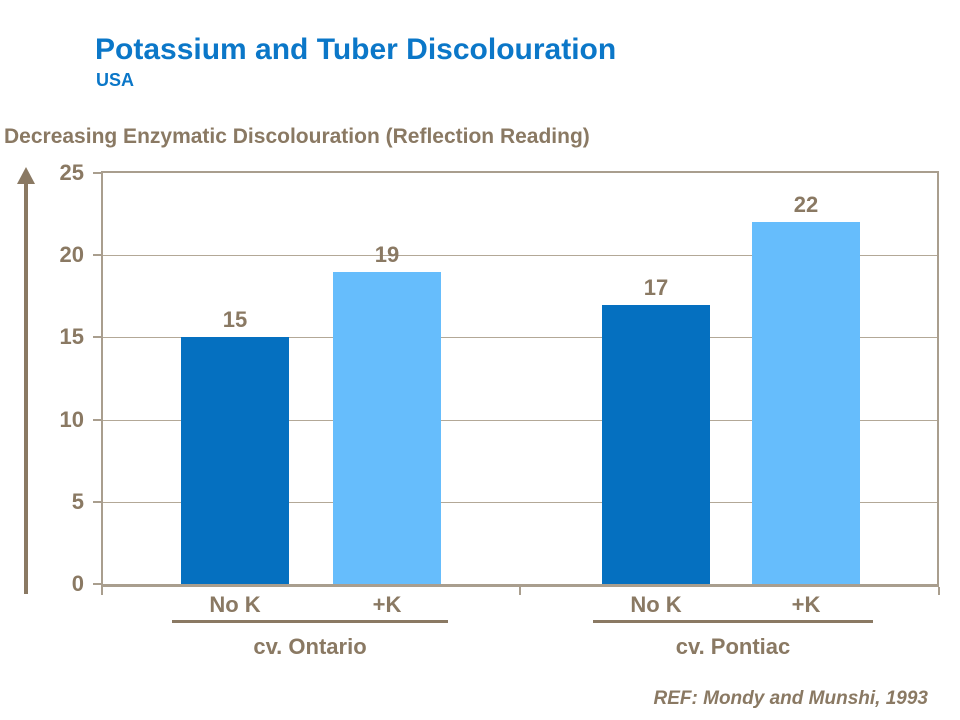 Image resolution: width=960 pixels, height=720 pixels. I want to click on bar-value-label-cv-ontario-no-k: 15, so click(235, 319).